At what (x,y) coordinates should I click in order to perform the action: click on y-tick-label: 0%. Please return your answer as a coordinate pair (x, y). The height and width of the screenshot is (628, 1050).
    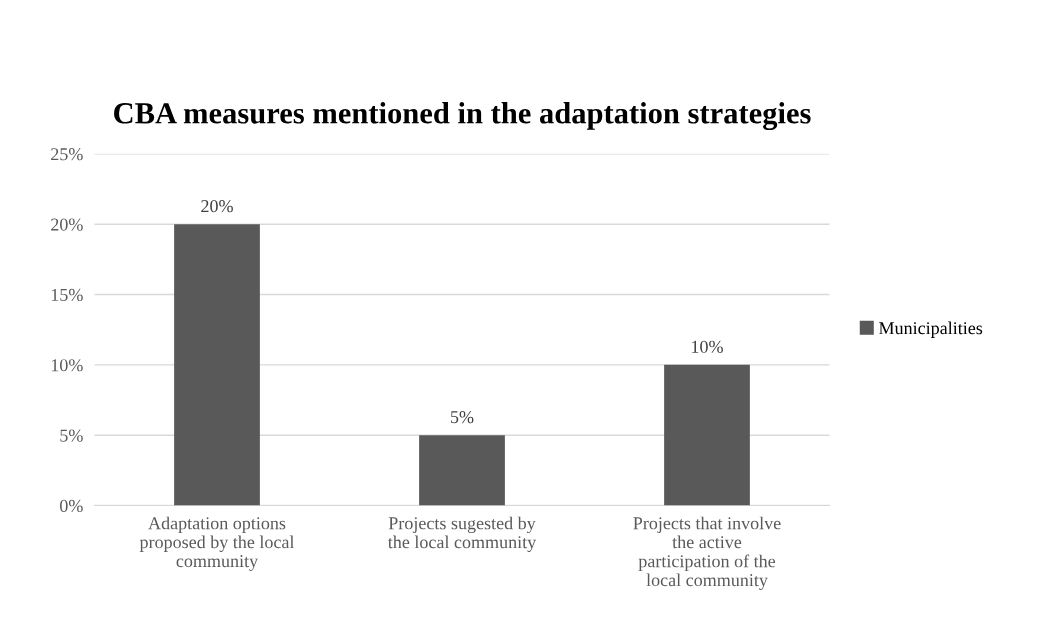
    Looking at the image, I should click on (71, 506).